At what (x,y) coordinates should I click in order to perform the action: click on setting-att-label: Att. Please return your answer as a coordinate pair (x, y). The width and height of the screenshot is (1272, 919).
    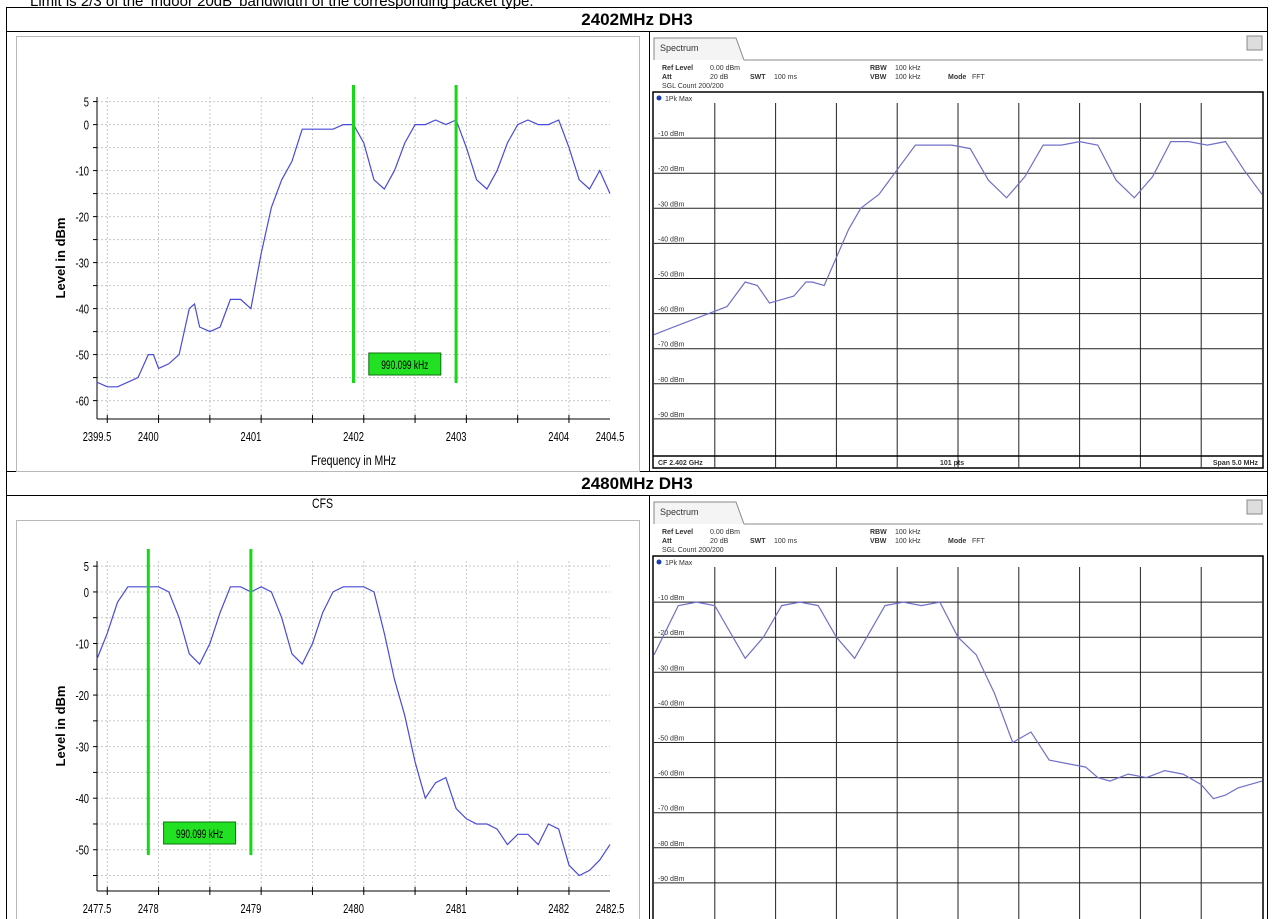
    Looking at the image, I should click on (667, 77).